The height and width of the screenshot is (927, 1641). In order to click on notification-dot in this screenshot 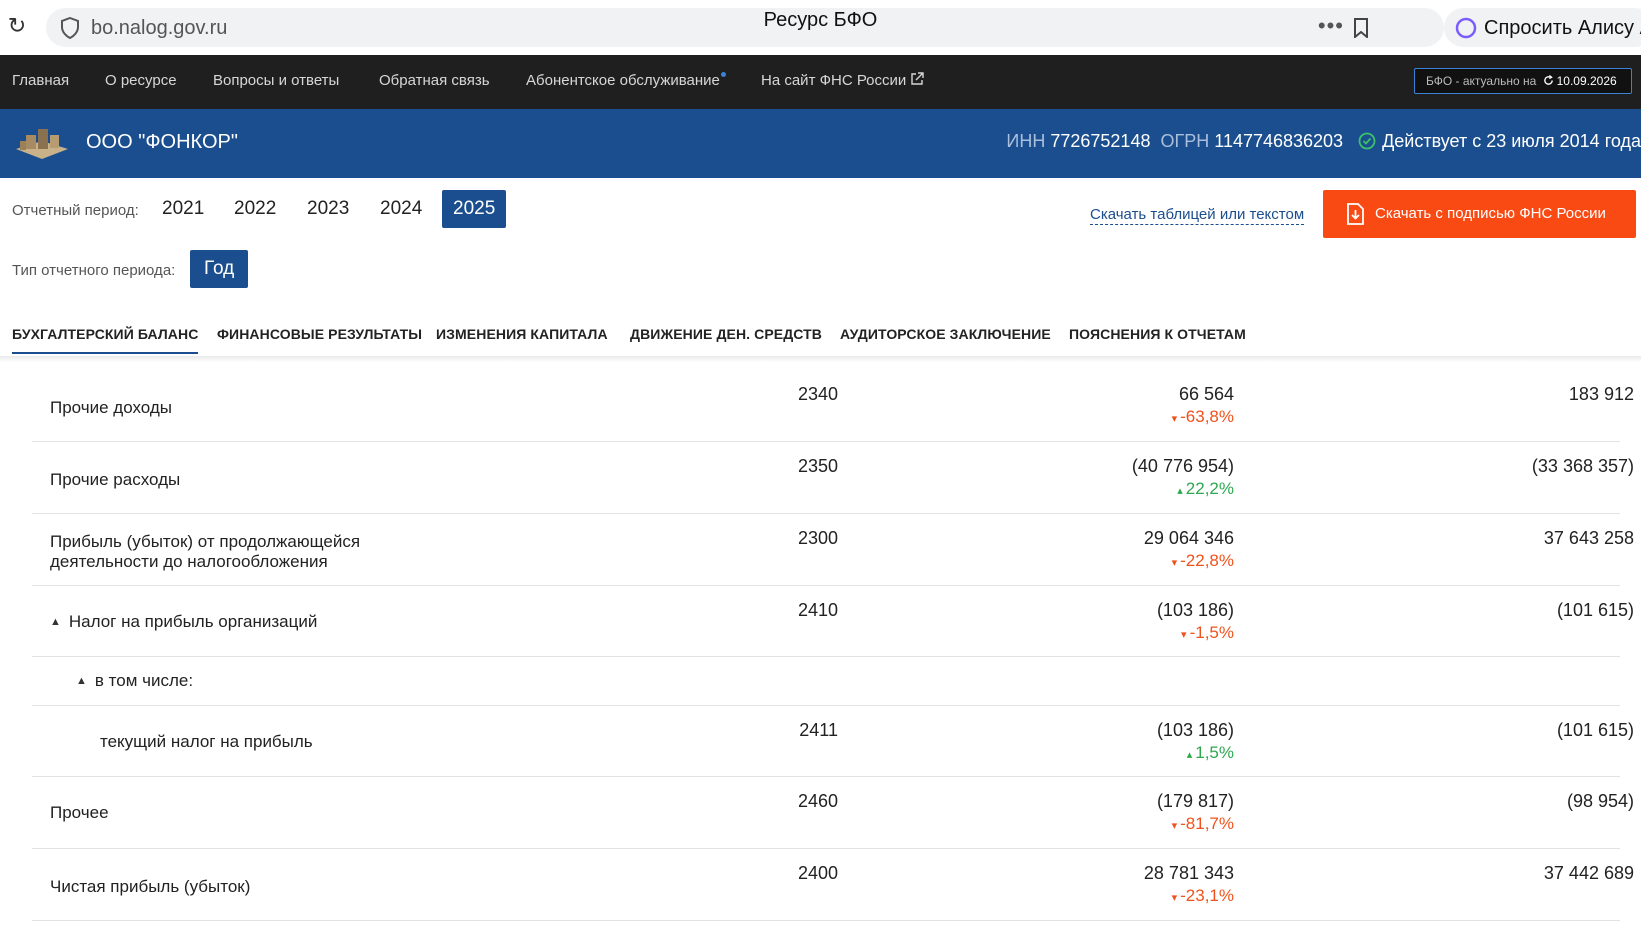, I will do `click(723, 74)`.